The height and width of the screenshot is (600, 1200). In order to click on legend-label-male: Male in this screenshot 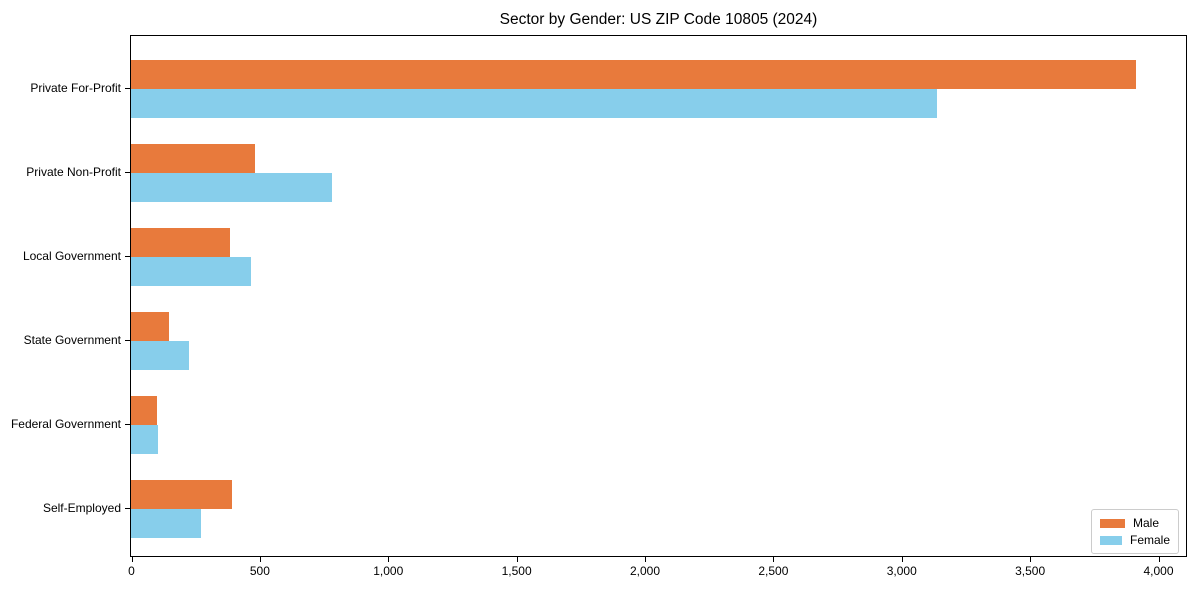, I will do `click(1146, 523)`.